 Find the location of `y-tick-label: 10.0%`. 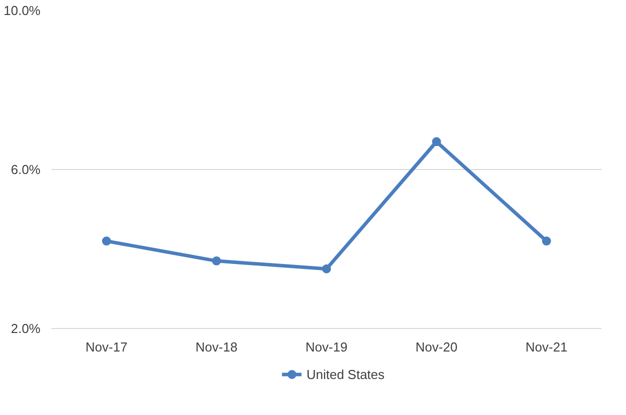

y-tick-label: 10.0% is located at coordinates (22, 10).